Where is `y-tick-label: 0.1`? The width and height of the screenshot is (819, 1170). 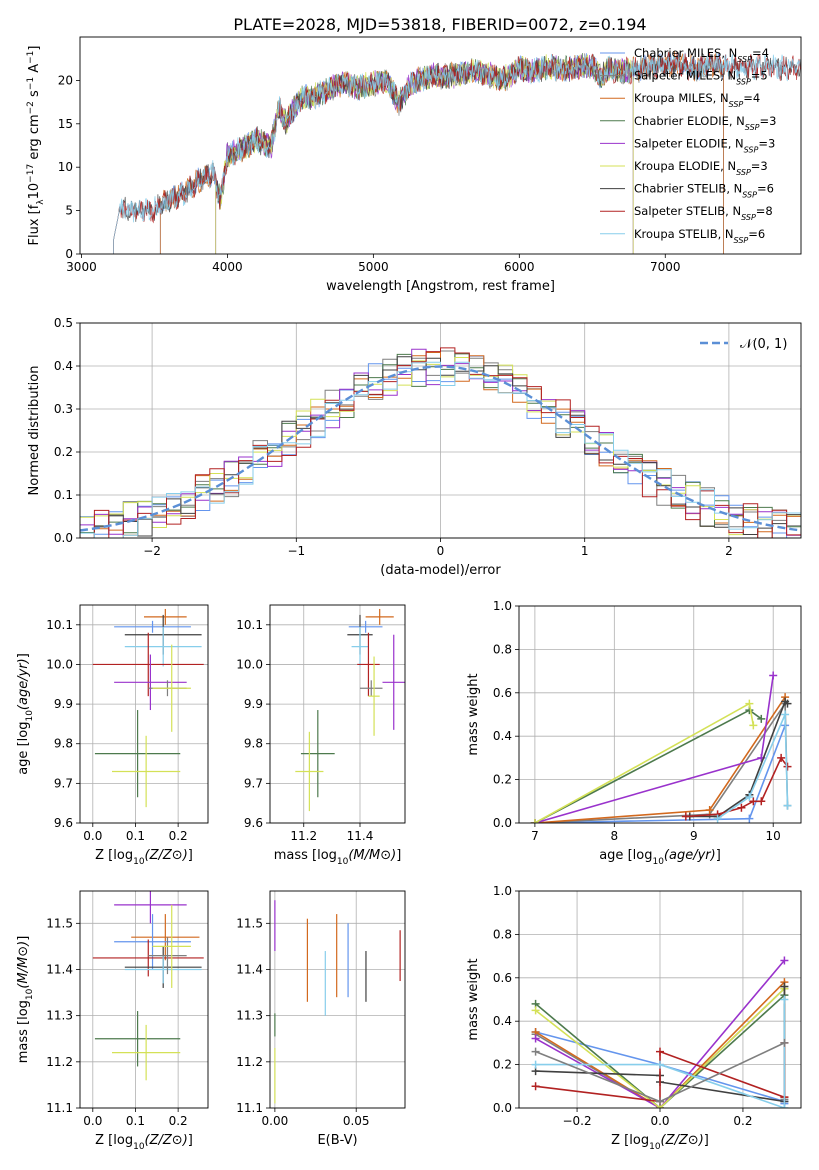 y-tick-label: 0.1 is located at coordinates (63, 495).